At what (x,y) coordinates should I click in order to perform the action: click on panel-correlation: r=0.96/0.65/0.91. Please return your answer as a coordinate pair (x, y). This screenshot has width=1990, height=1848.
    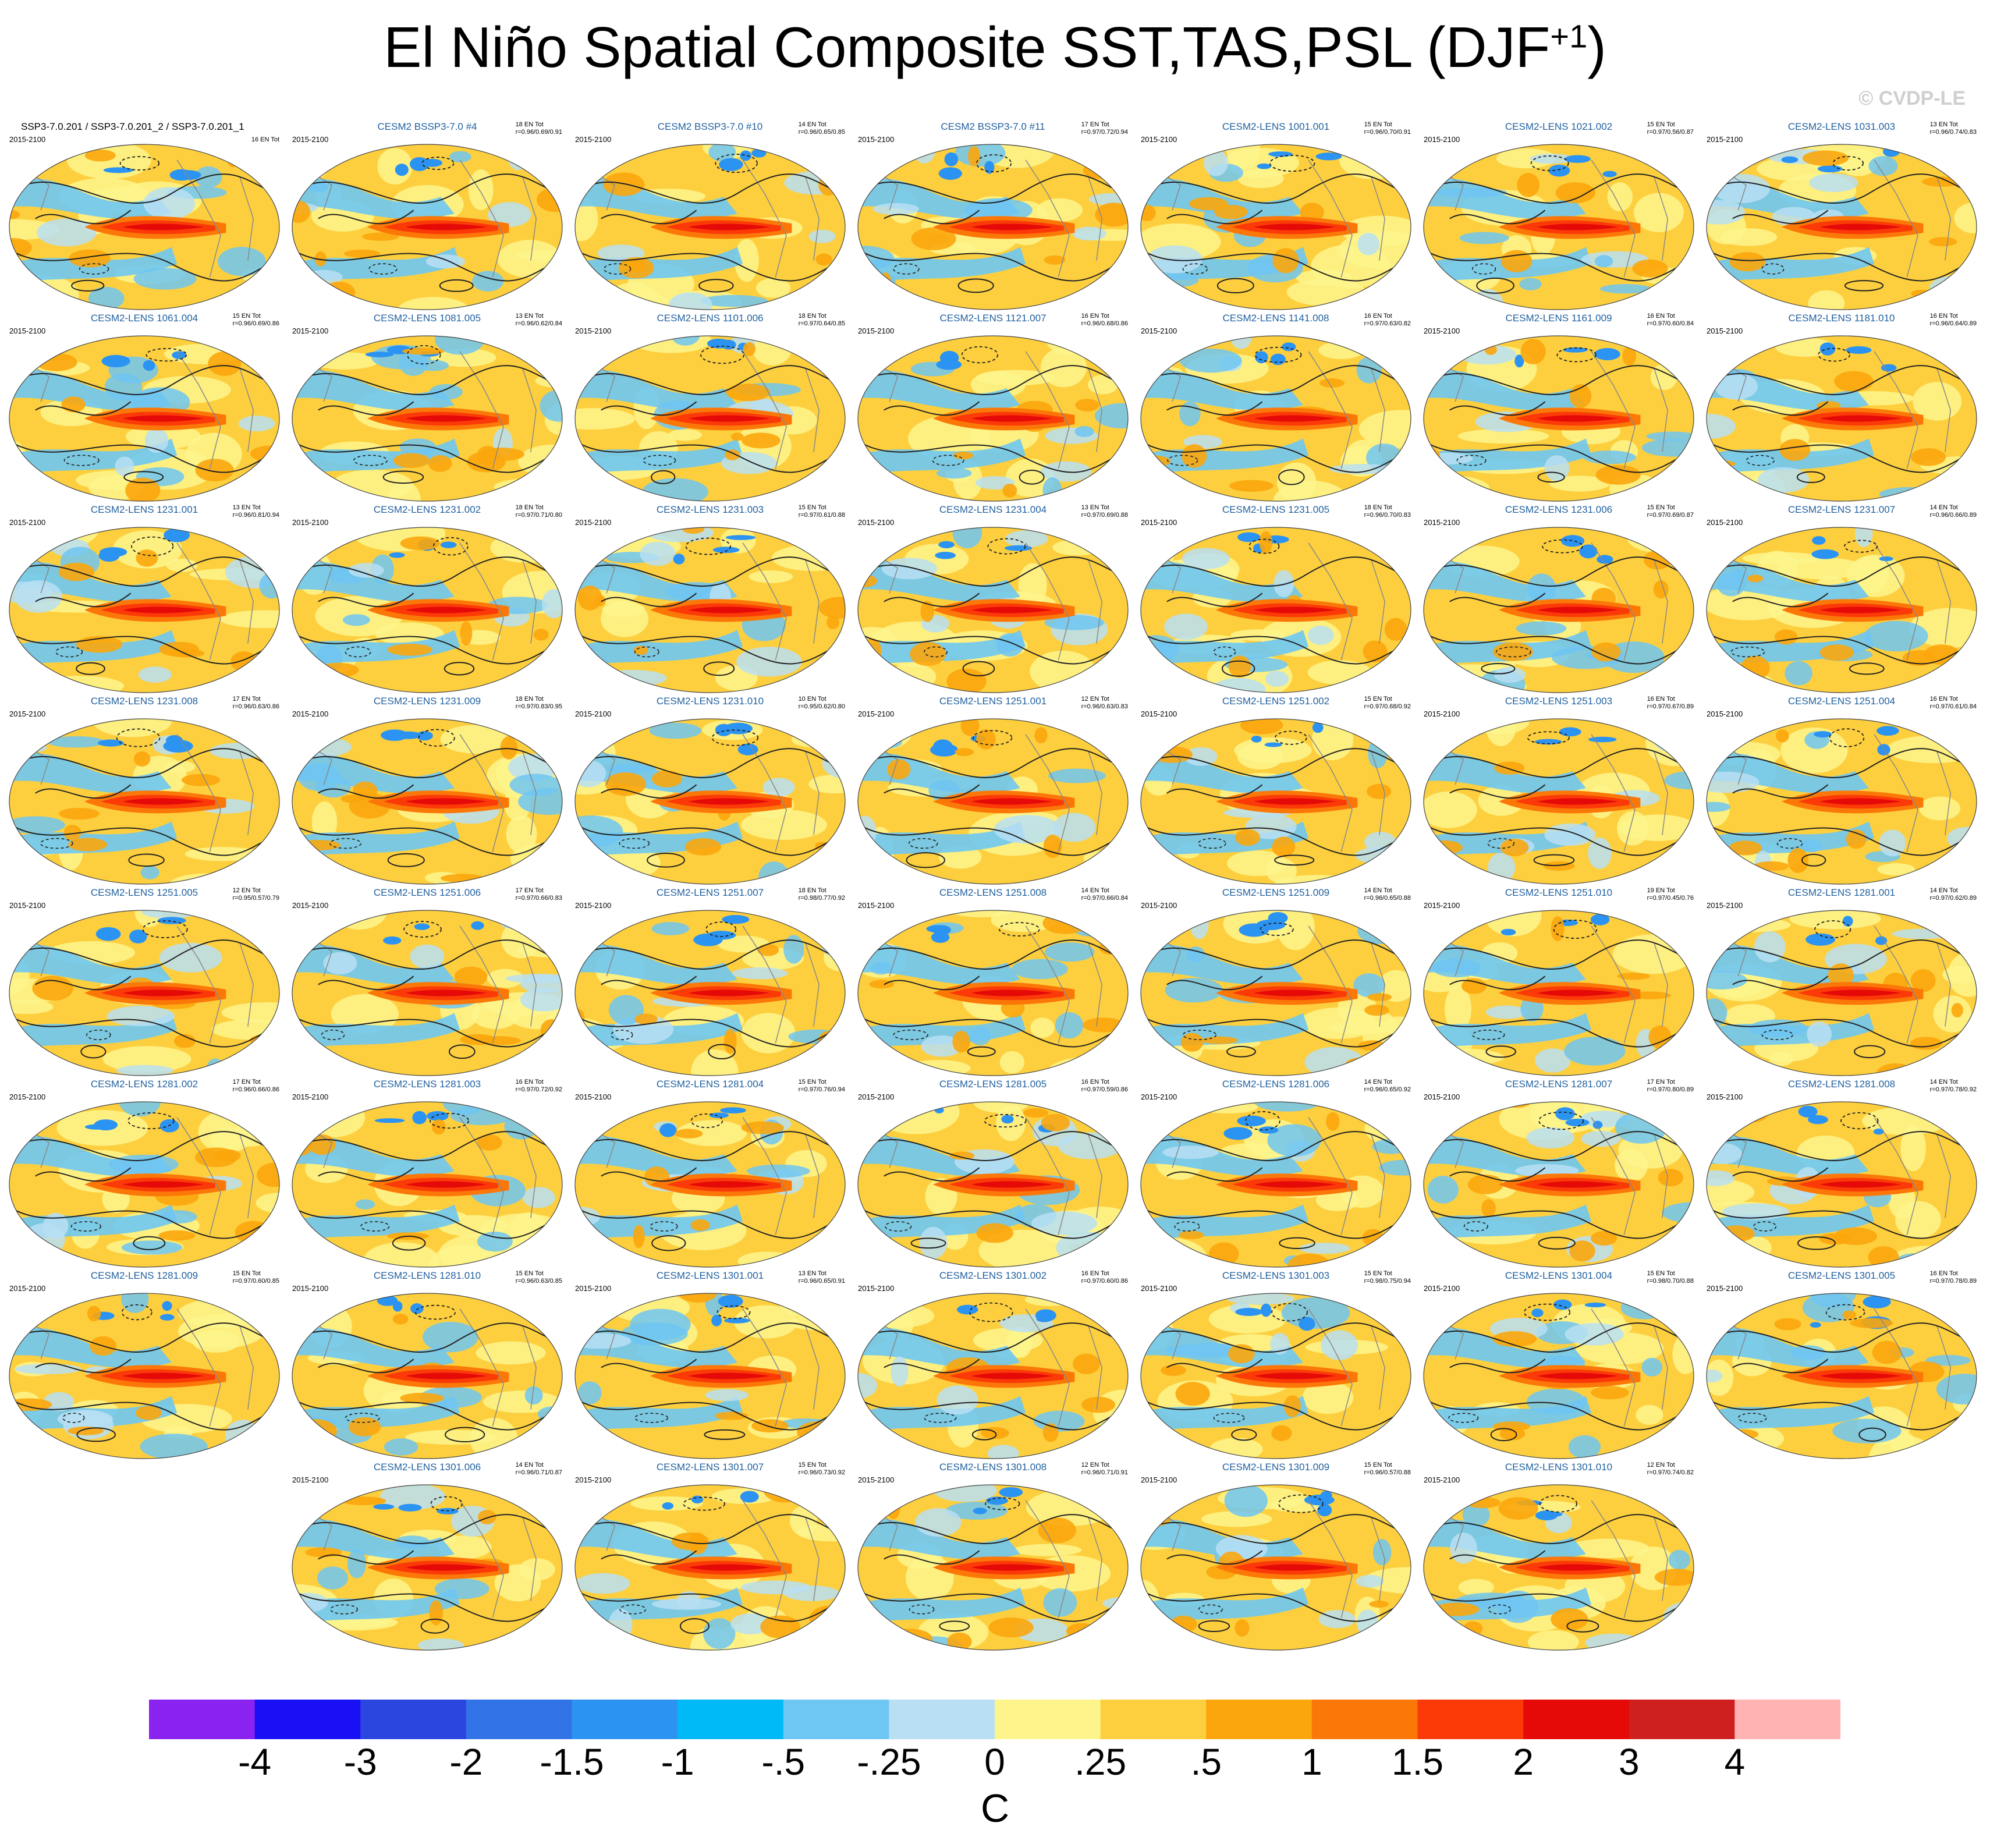
    Looking at the image, I should click on (821, 1281).